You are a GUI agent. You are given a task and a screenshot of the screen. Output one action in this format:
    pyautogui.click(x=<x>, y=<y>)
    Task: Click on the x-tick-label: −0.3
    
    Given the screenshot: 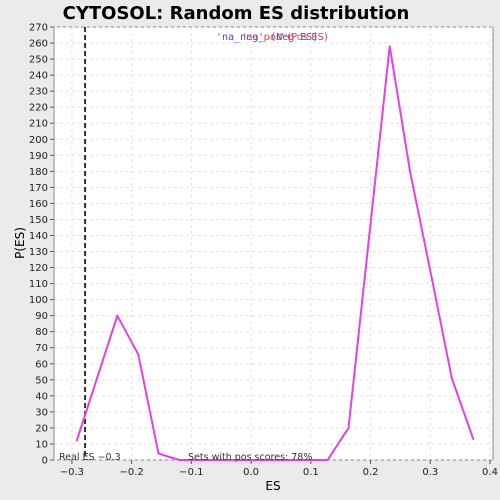 What is the action you would take?
    pyautogui.click(x=72, y=472)
    